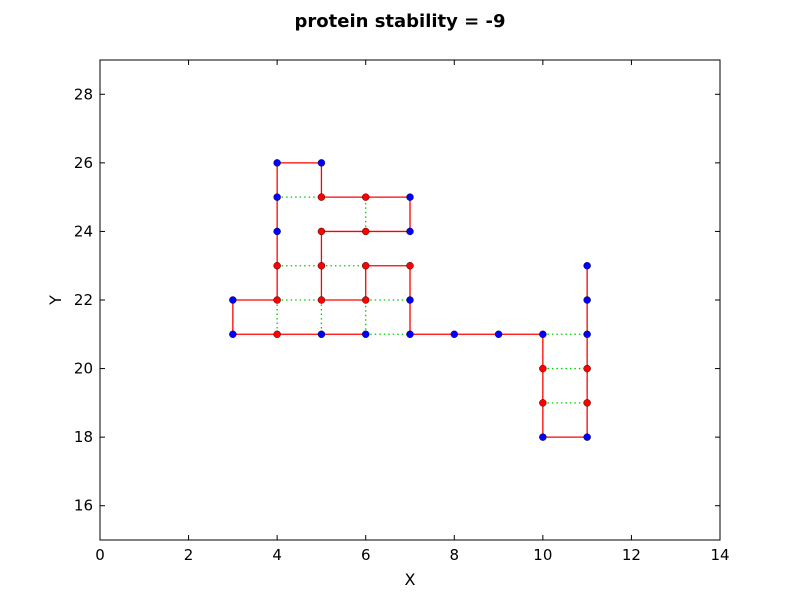  Describe the element at coordinates (366, 555) in the screenshot. I see `x-tick-label: 6` at that location.